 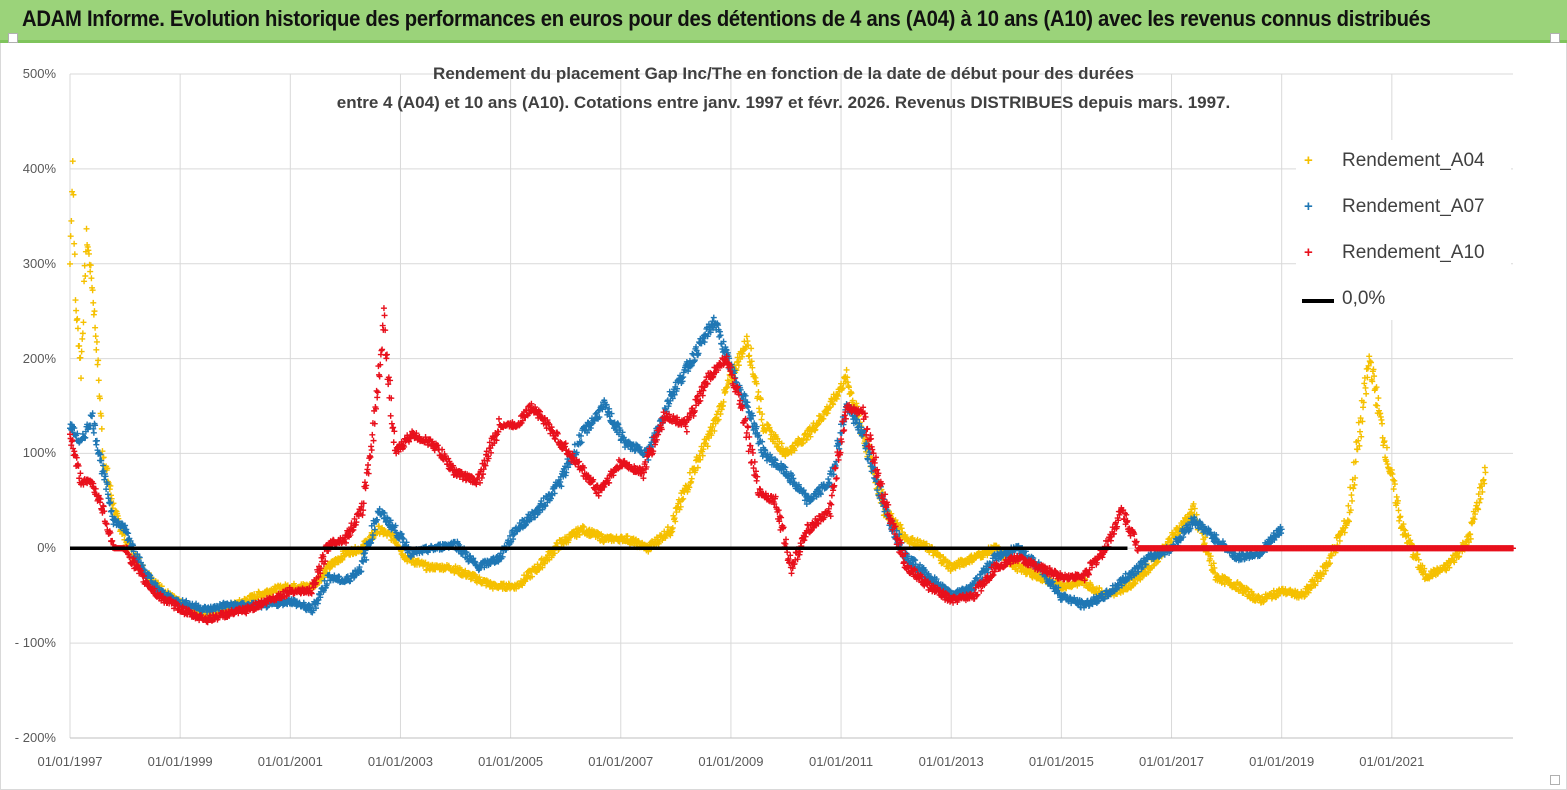 What do you see at coordinates (1555, 38) in the screenshot?
I see `resize-handle-top-right` at bounding box center [1555, 38].